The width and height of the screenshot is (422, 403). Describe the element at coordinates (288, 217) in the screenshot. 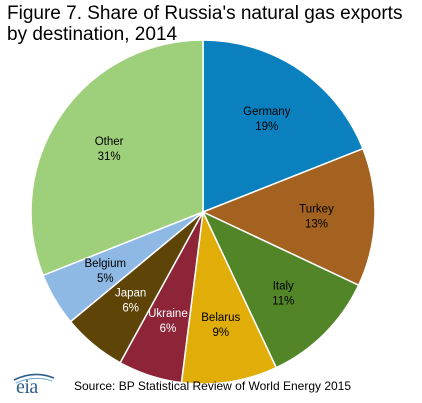

I see `pie-slice-turkey` at that location.